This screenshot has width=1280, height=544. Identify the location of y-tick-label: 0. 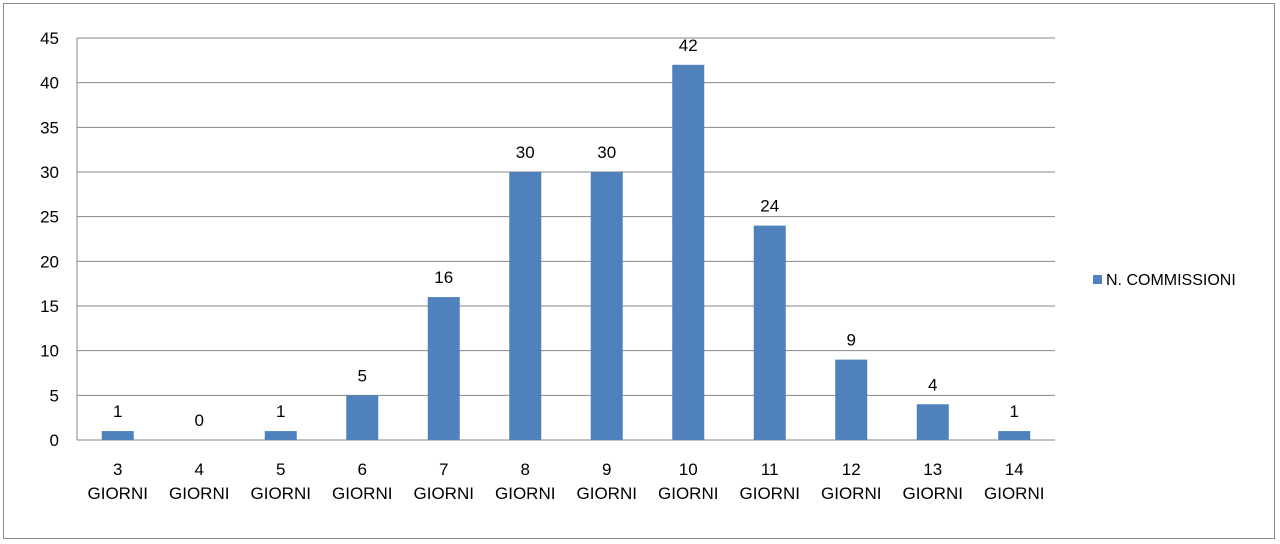
(54, 440).